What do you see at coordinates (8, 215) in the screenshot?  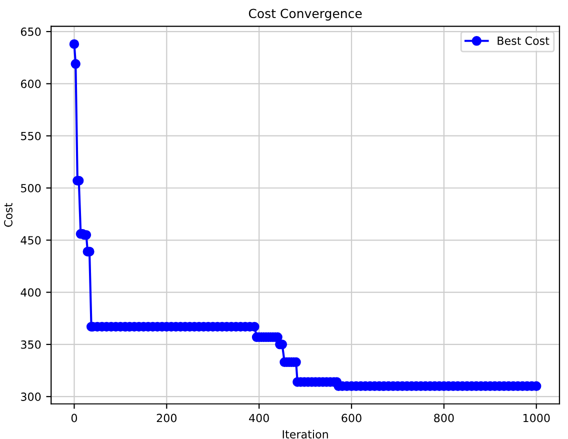 I see `y-axis-title: Cost` at bounding box center [8, 215].